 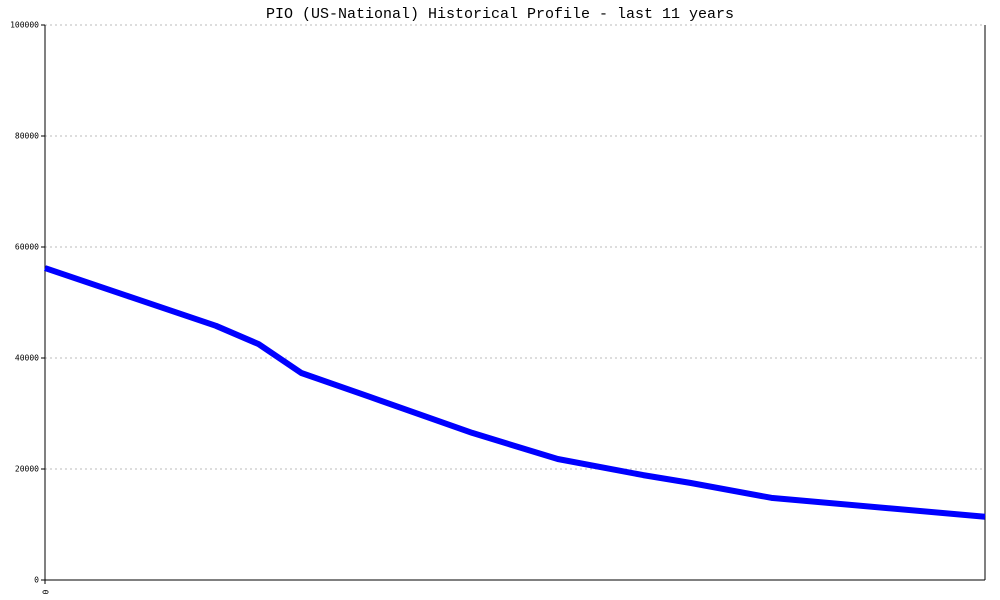 What do you see at coordinates (45, 592) in the screenshot?
I see `x-tick-label: 0` at bounding box center [45, 592].